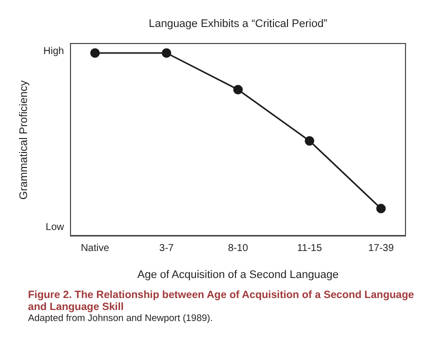 This screenshot has height=350, width=426. What do you see at coordinates (24, 140) in the screenshot?
I see `y-axis-title: Grammatical Proficiency` at bounding box center [24, 140].